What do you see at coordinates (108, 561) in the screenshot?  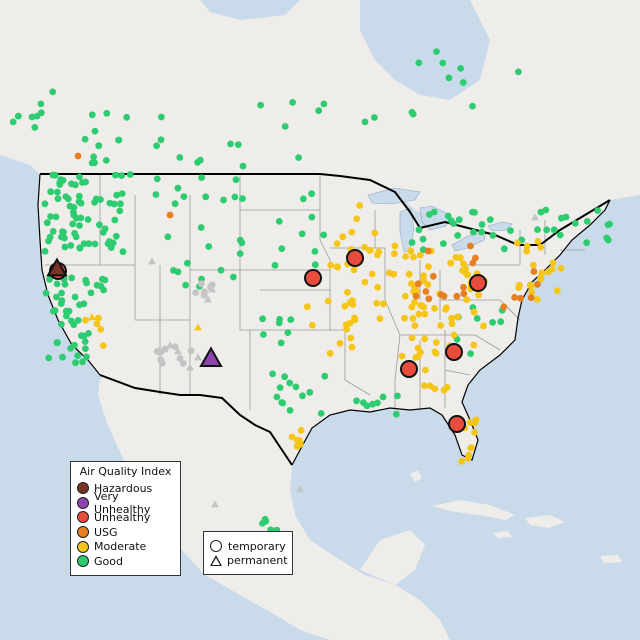 I see `legend-label: Good` at bounding box center [108, 561].